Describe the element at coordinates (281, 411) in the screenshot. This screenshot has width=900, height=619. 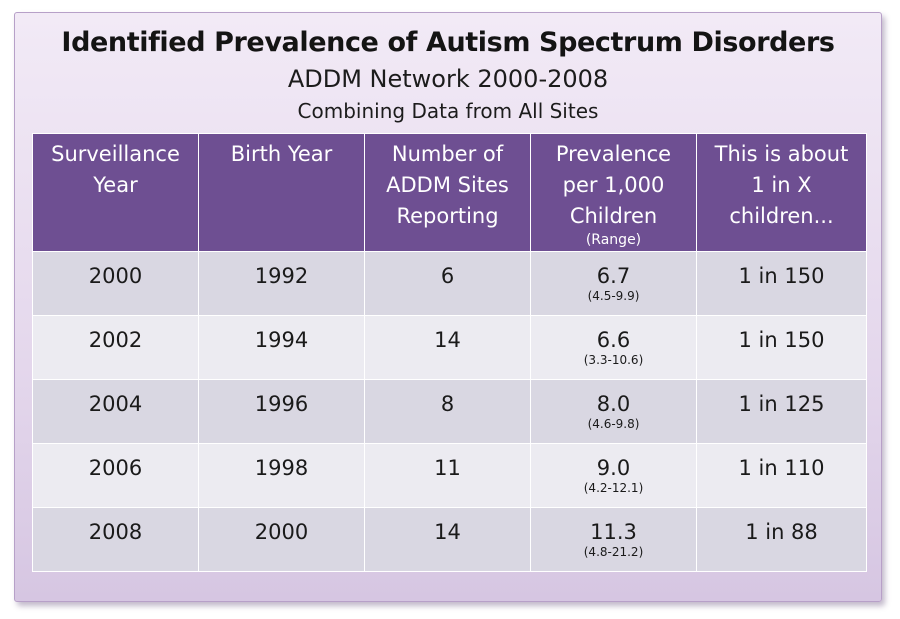
I see `cell-birth-year: 1996` at that location.